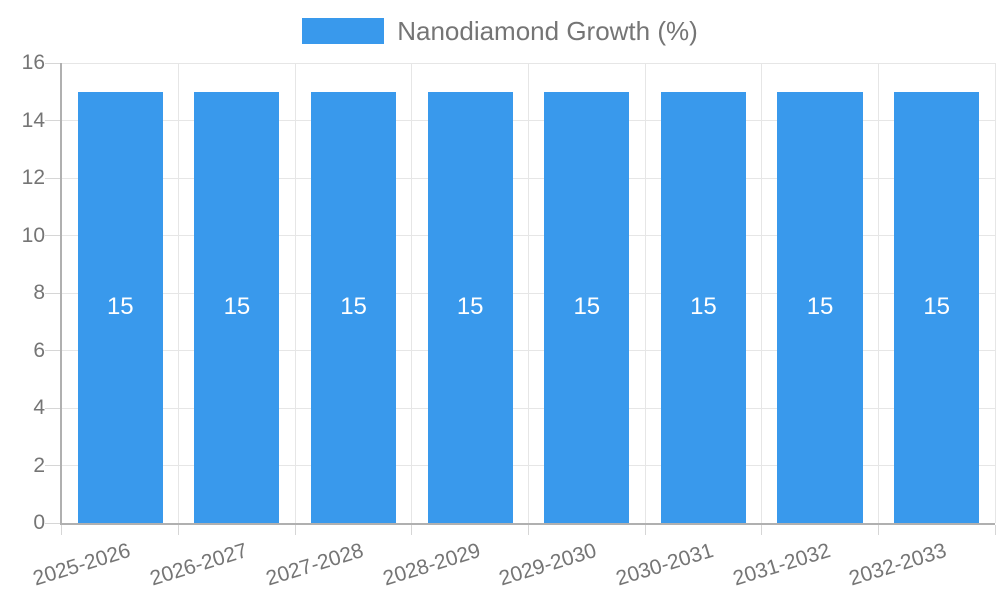  I want to click on legend: Nanodiamond Growth (%), so click(500, 31).